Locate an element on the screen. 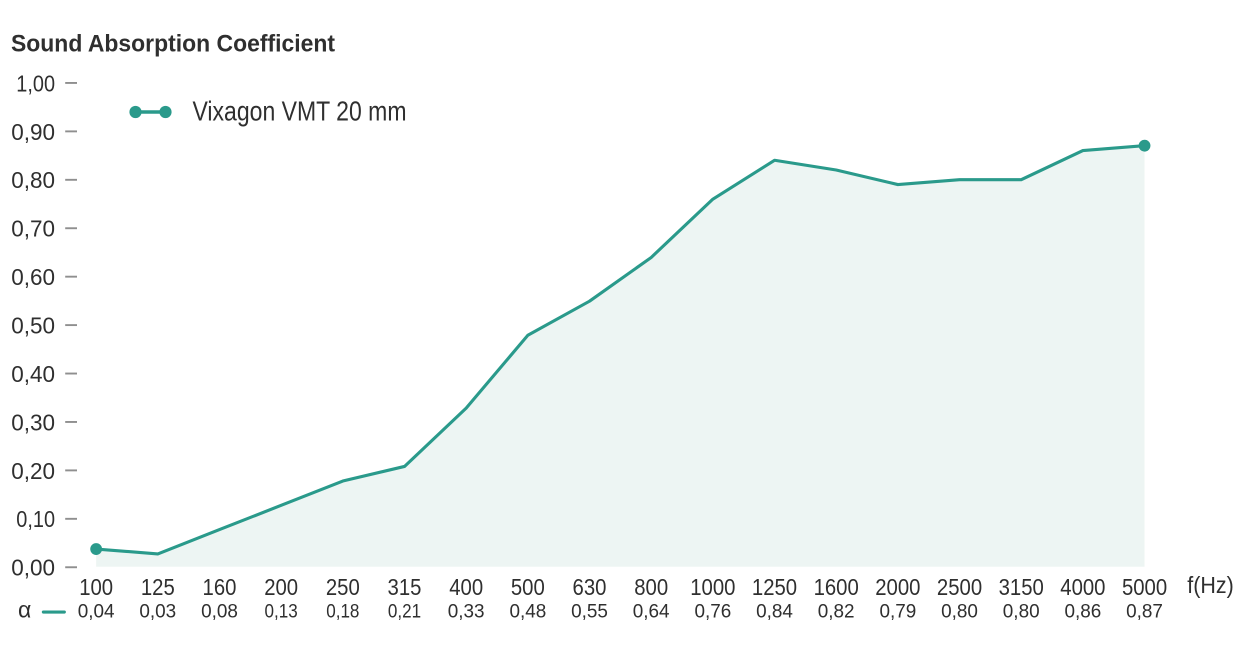 This screenshot has height=651, width=1241. svg-text: 0,84 is located at coordinates (774, 612).